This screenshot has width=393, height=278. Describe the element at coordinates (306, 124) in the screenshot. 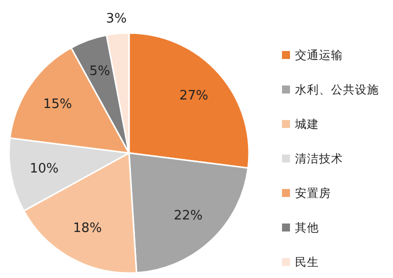

I see `legend-label: 城建` at that location.